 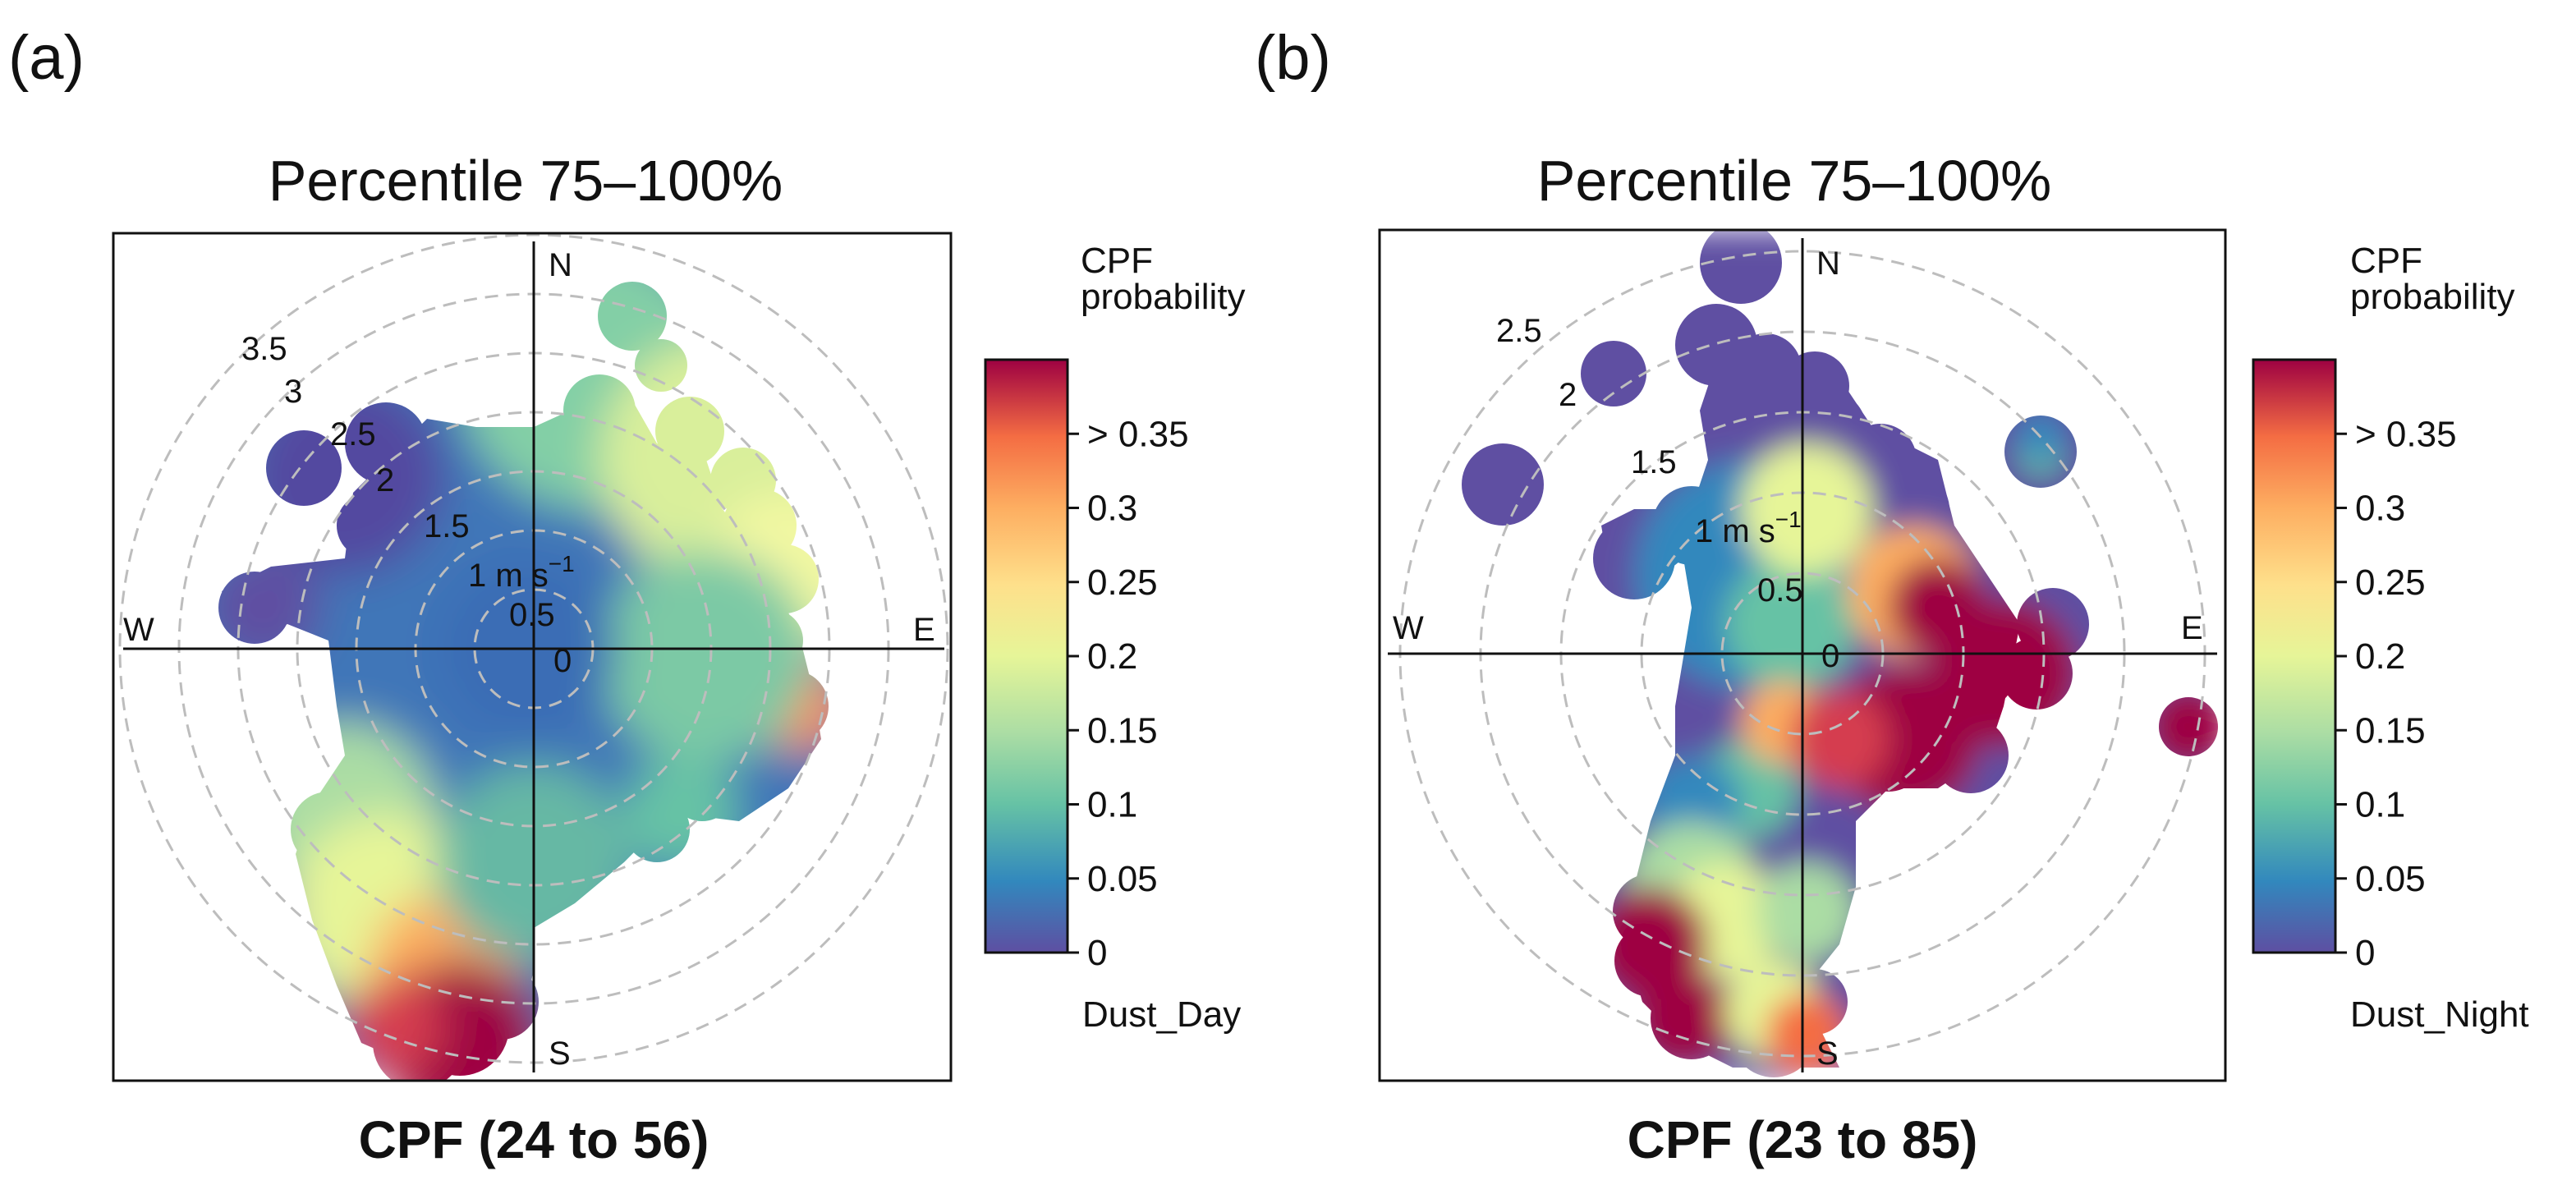 I want to click on panel-b-colorbar-tick-label: > 0.35, so click(x=2406, y=434).